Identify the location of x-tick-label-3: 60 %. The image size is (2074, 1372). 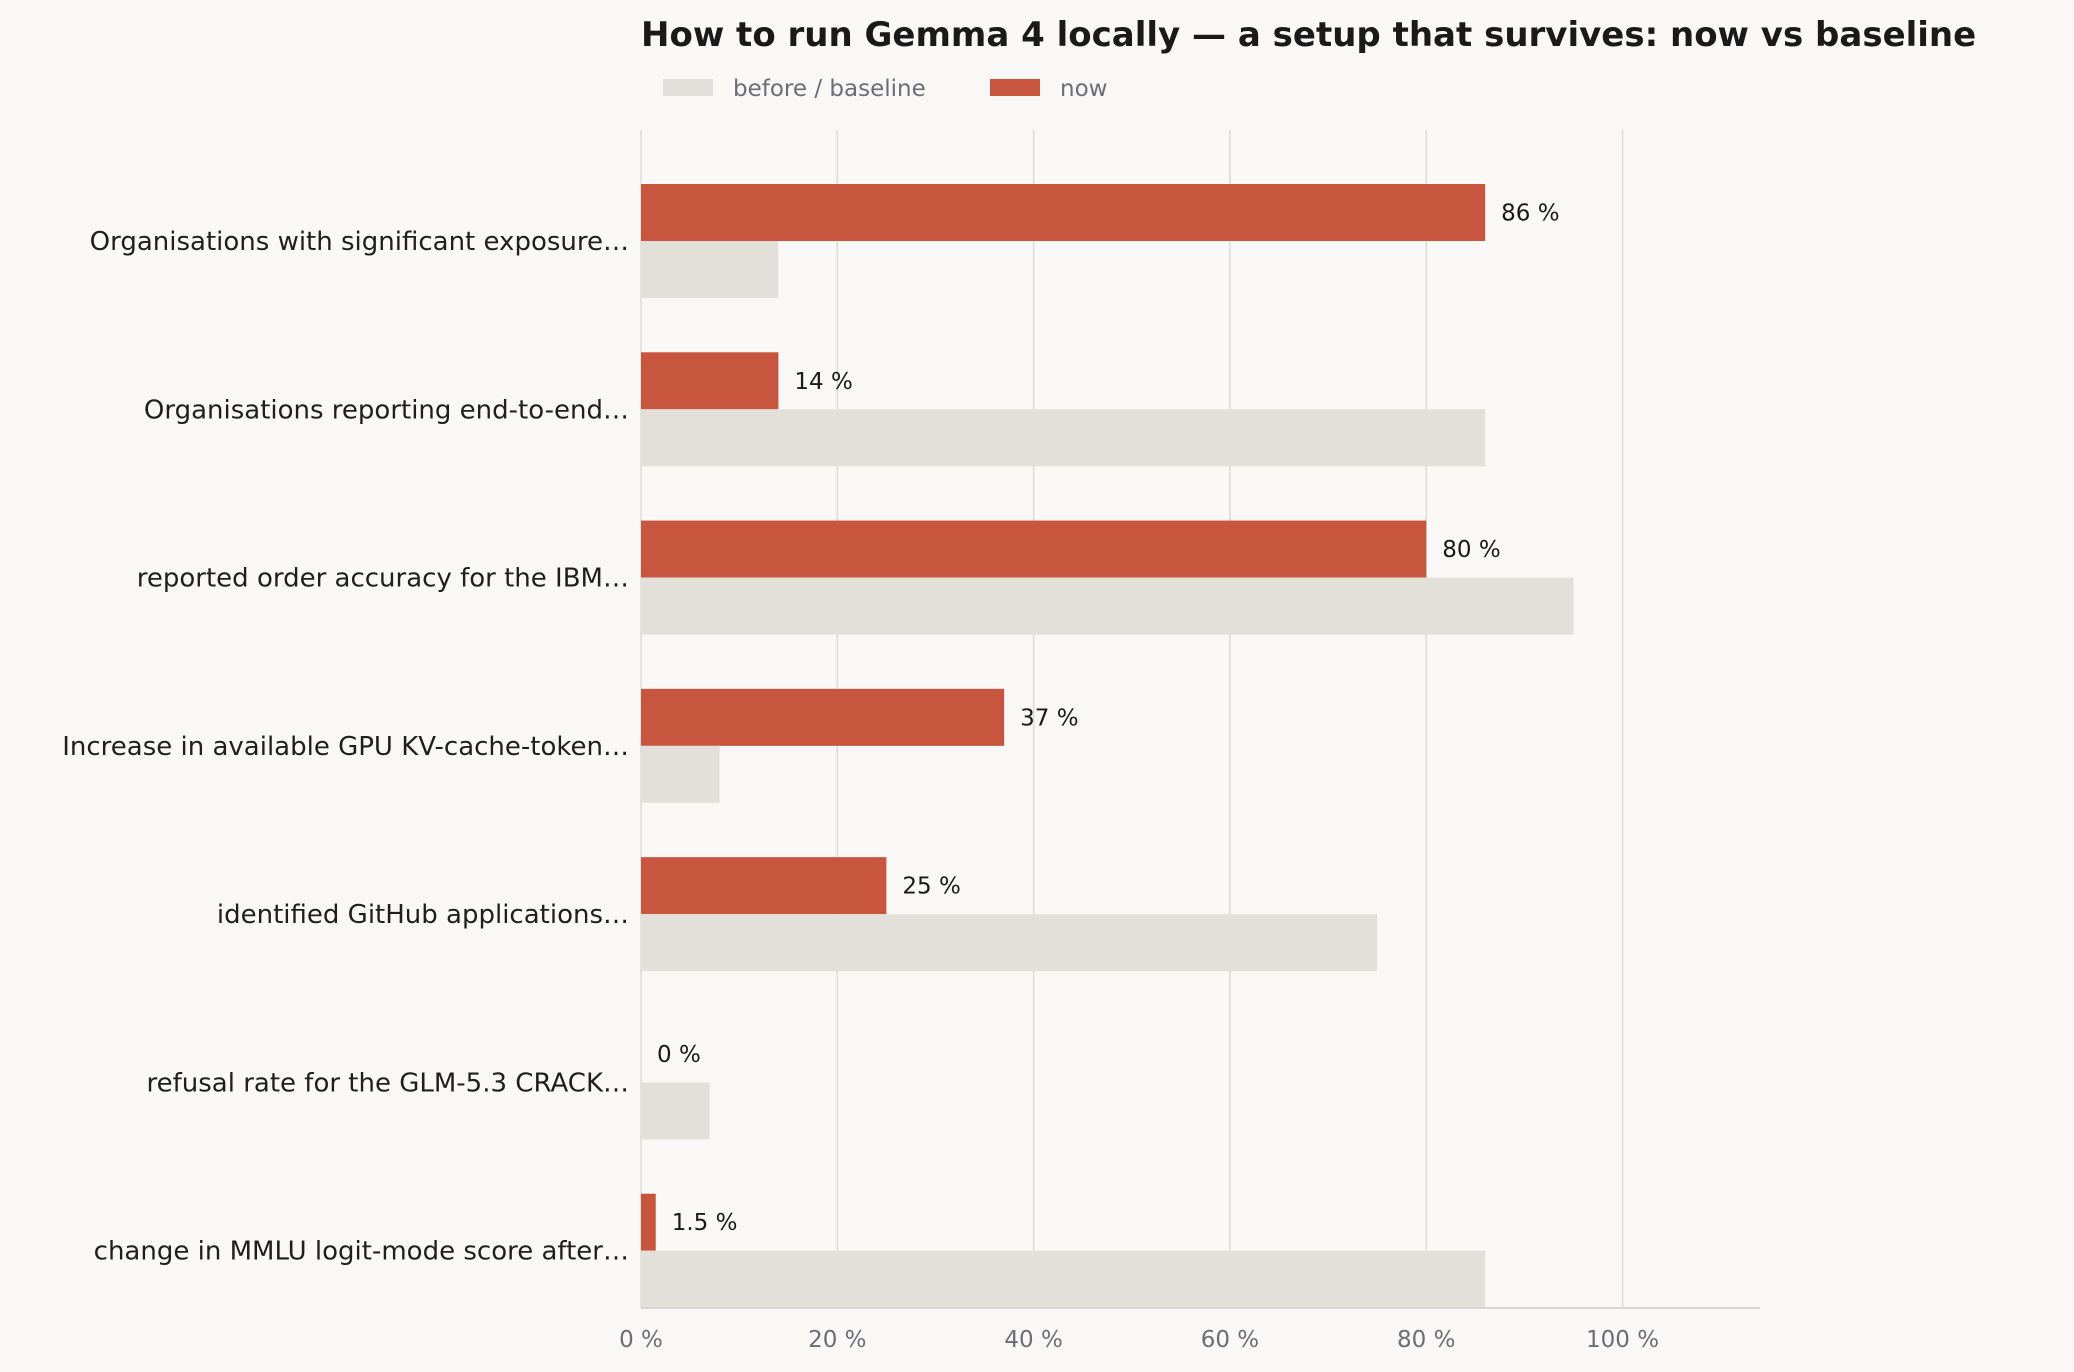
(1230, 1340).